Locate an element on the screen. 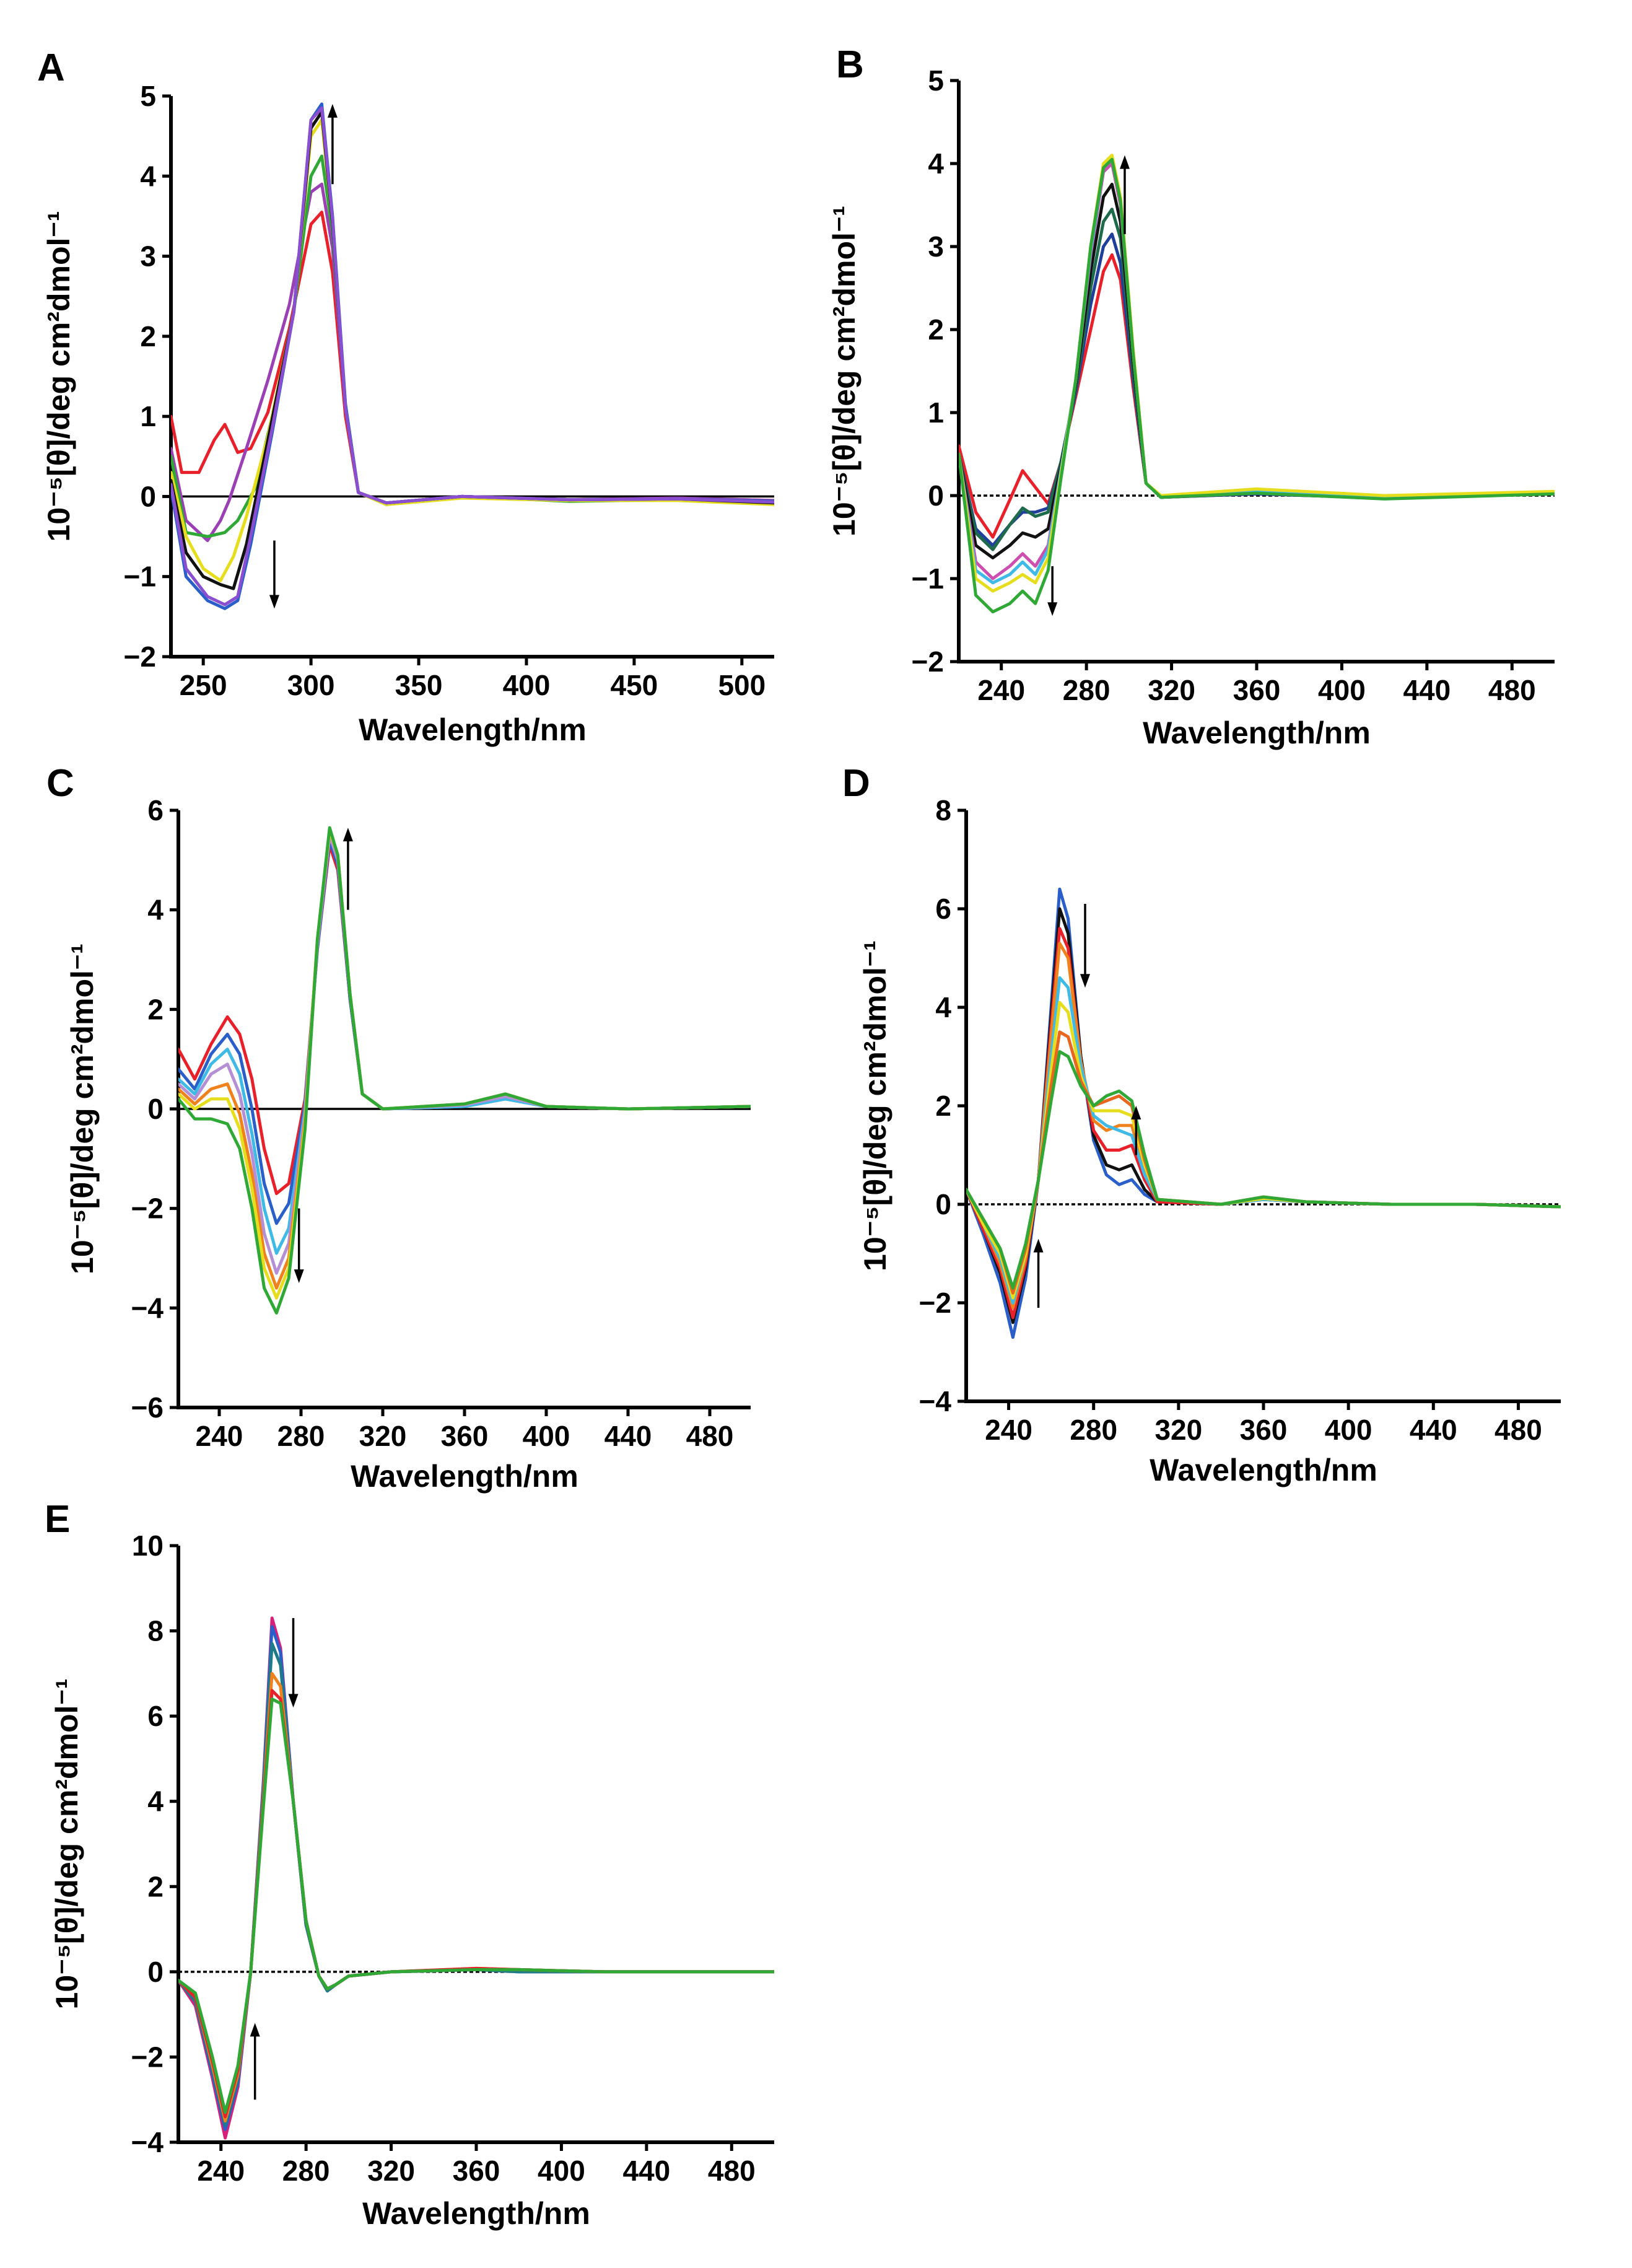 The height and width of the screenshot is (2268, 1632). y-tick-label: 8 is located at coordinates (155, 1631).